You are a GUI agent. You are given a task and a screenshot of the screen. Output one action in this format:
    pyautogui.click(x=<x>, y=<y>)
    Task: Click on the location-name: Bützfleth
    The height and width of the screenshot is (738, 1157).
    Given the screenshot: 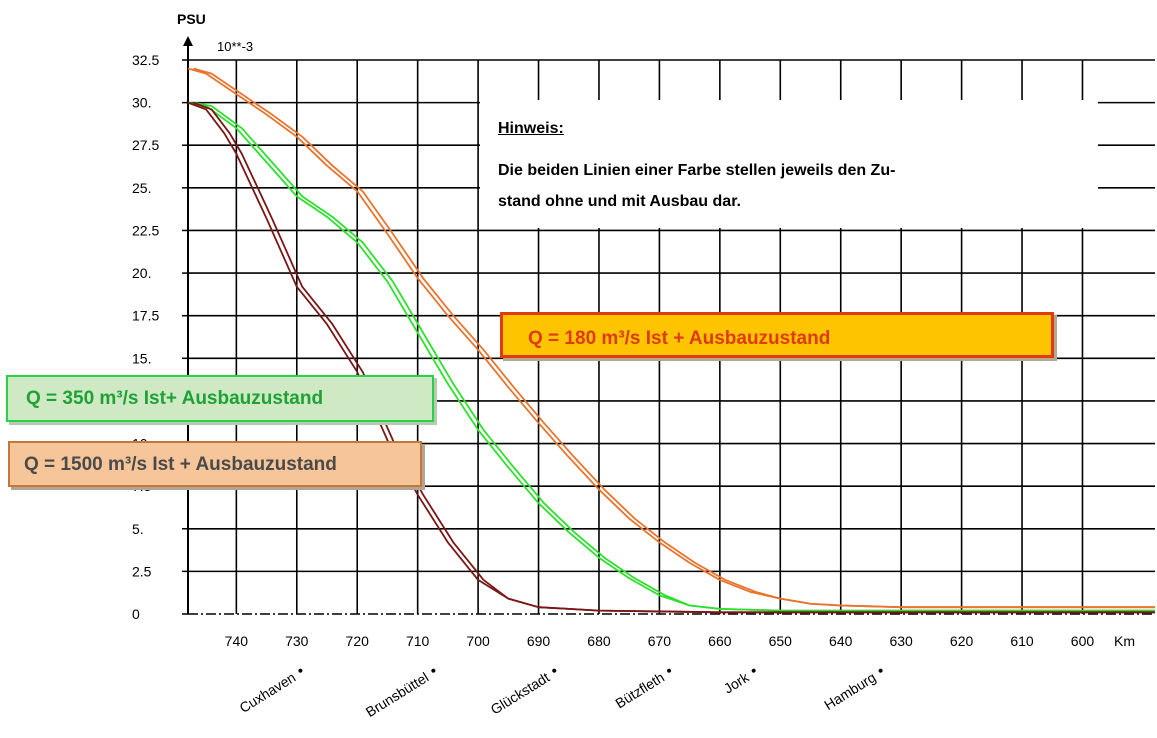 What is the action you would take?
    pyautogui.click(x=639, y=690)
    